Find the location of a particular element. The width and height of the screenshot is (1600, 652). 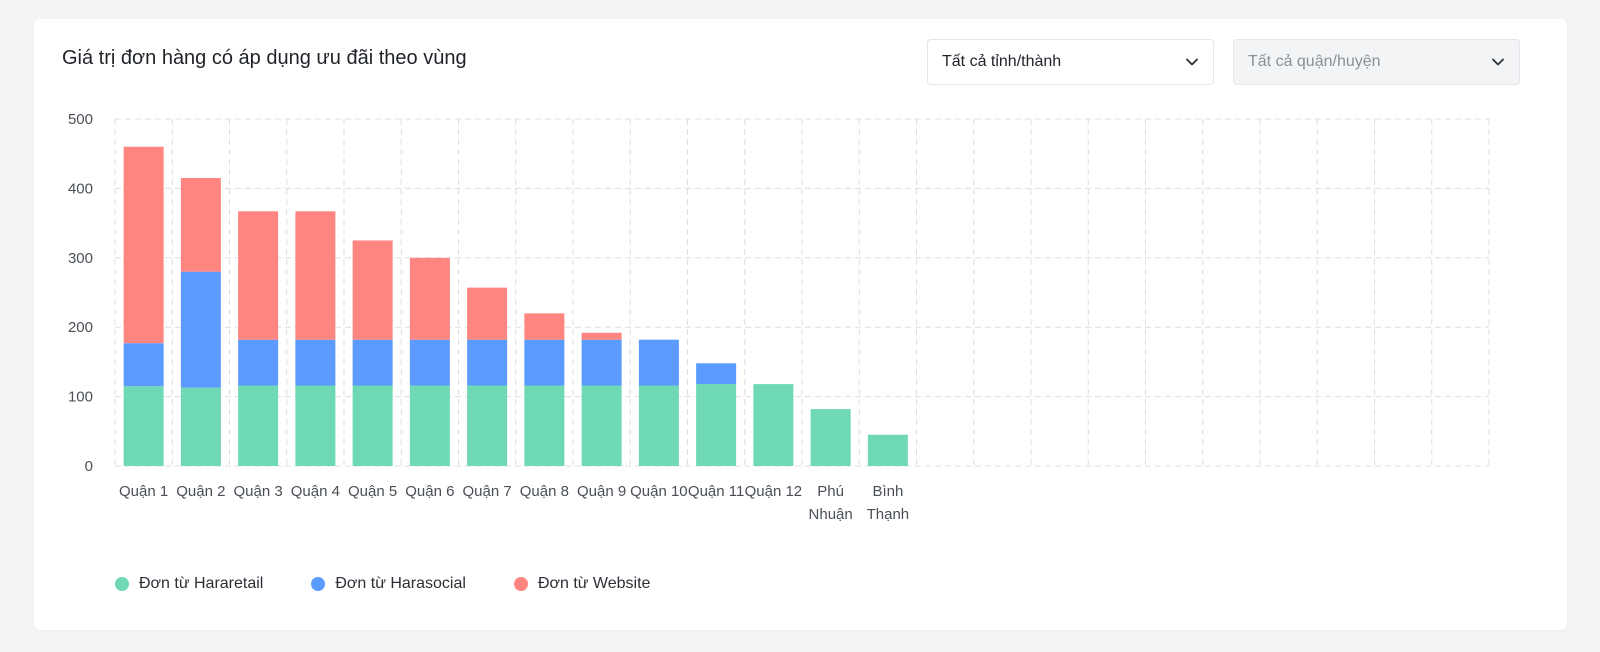

y-tick-label: 100 is located at coordinates (80, 397).